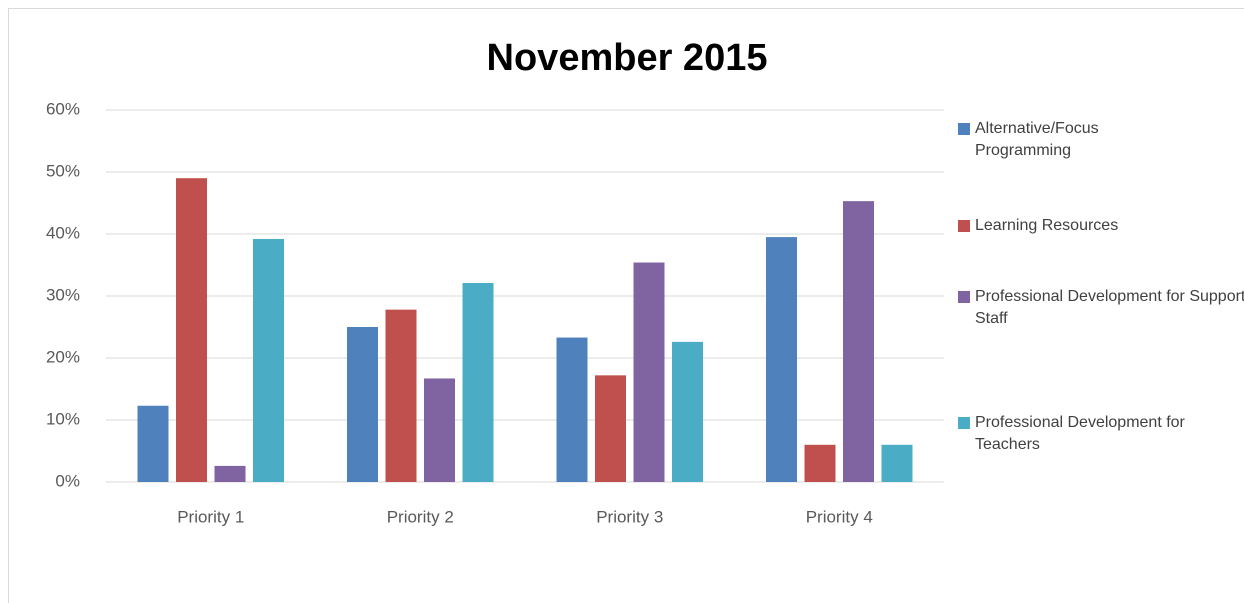  What do you see at coordinates (1047, 225) in the screenshot?
I see `legend-label: Learning Resources` at bounding box center [1047, 225].